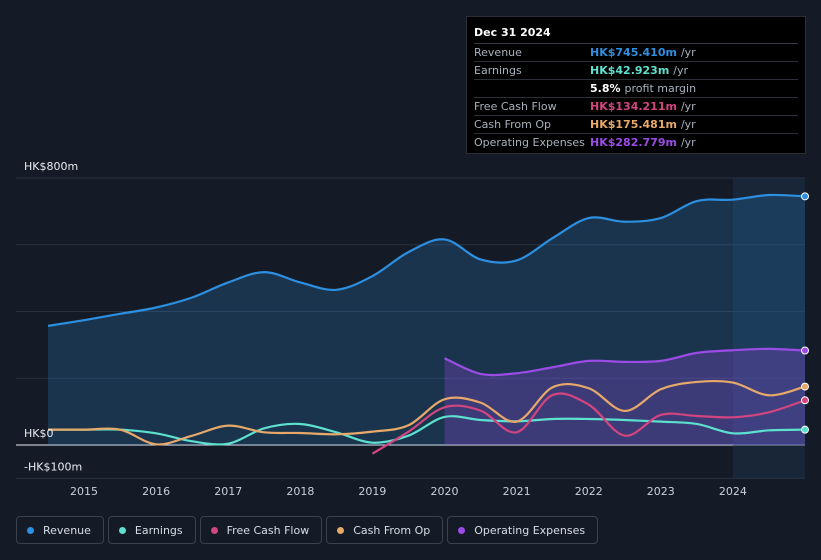 The image size is (821, 560). What do you see at coordinates (51, 166) in the screenshot?
I see `y-axis-label-top: HK$800m` at bounding box center [51, 166].